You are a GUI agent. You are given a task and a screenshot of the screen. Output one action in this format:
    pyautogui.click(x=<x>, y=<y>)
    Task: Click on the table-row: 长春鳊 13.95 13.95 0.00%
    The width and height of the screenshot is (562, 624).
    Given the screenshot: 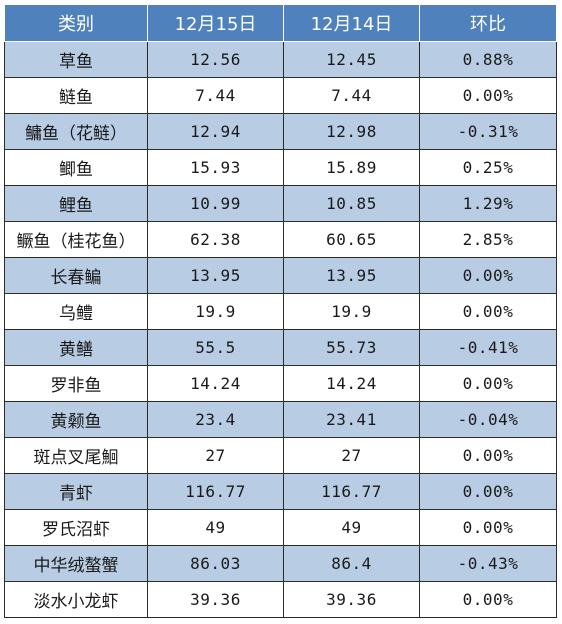 What is the action you would take?
    pyautogui.click(x=280, y=275)
    